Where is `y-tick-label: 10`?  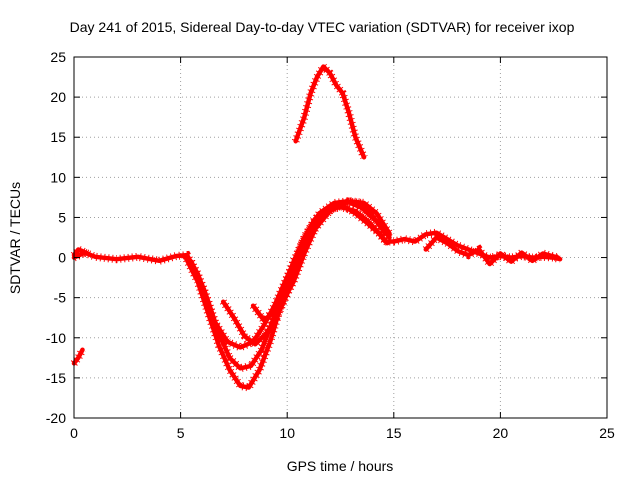
y-tick-label: 10 is located at coordinates (58, 177).